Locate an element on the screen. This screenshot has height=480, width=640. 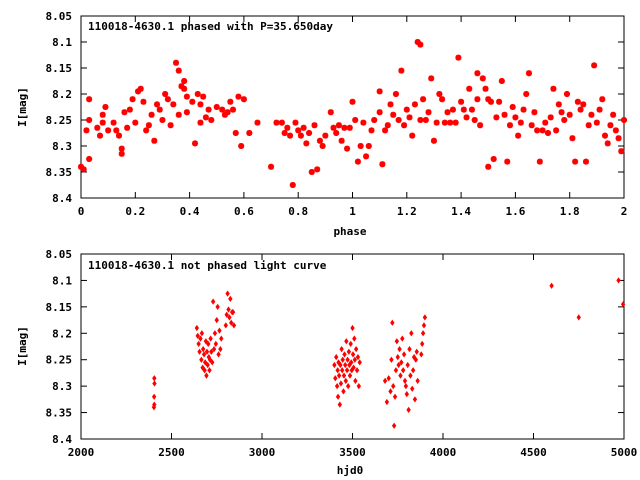
phased-y-tick-label: 8.05 is located at coordinates (59, 16).